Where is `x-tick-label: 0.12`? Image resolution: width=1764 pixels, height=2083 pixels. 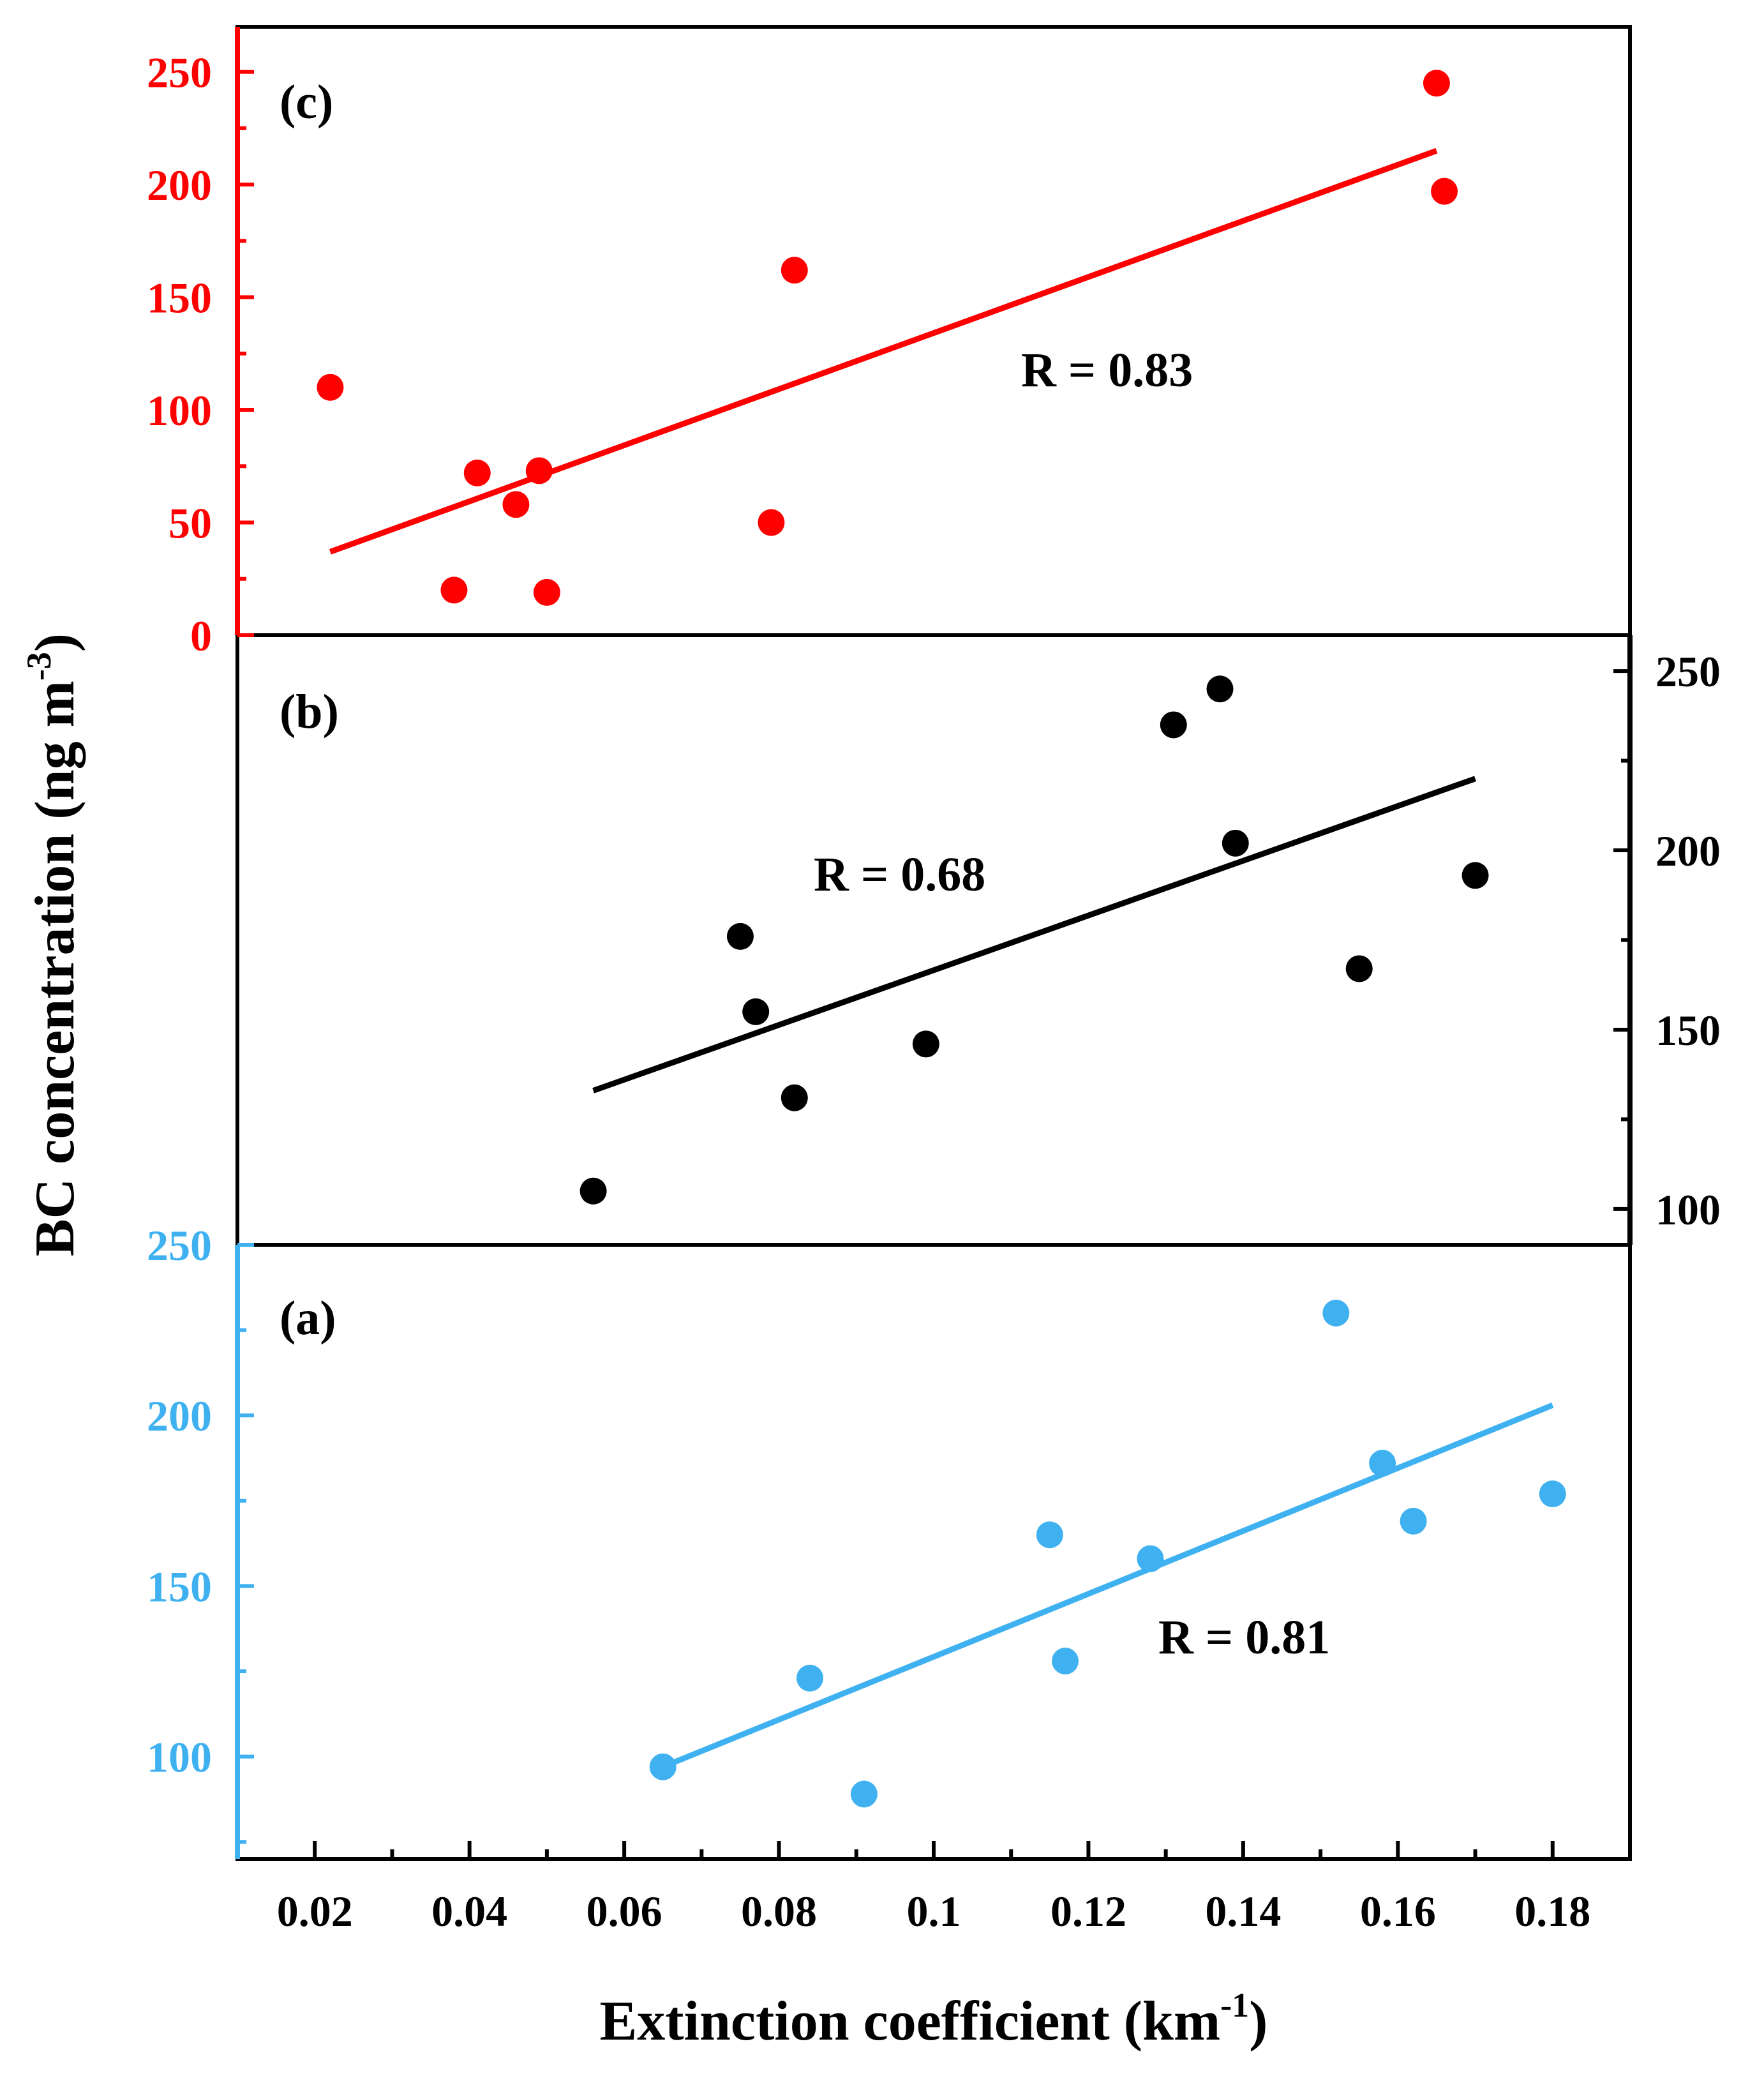 x-tick-label: 0.12 is located at coordinates (1088, 1911).